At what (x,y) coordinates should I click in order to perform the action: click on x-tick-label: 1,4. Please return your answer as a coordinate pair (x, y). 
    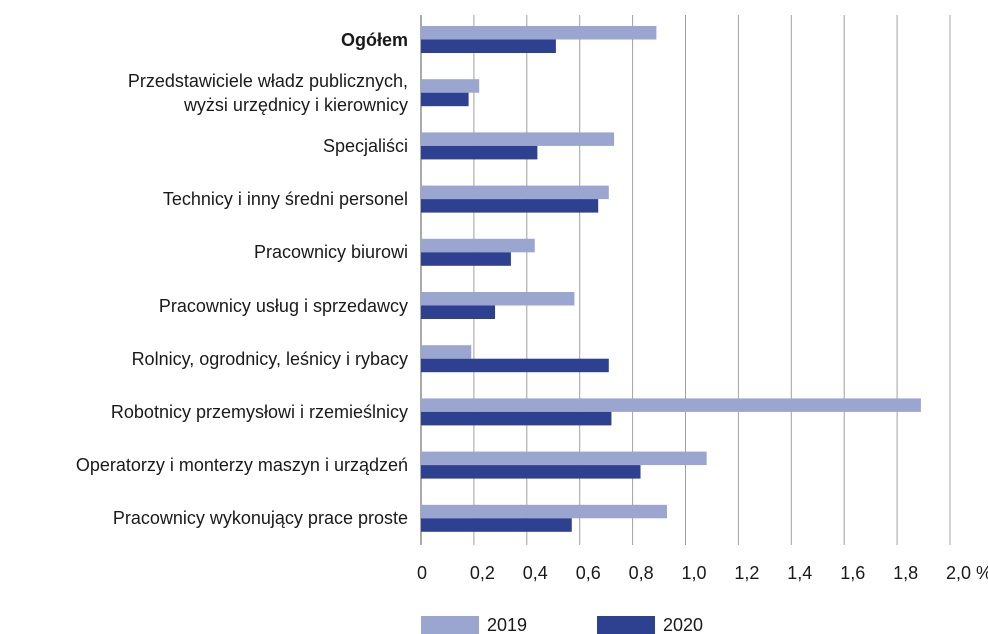
    Looking at the image, I should click on (799, 573).